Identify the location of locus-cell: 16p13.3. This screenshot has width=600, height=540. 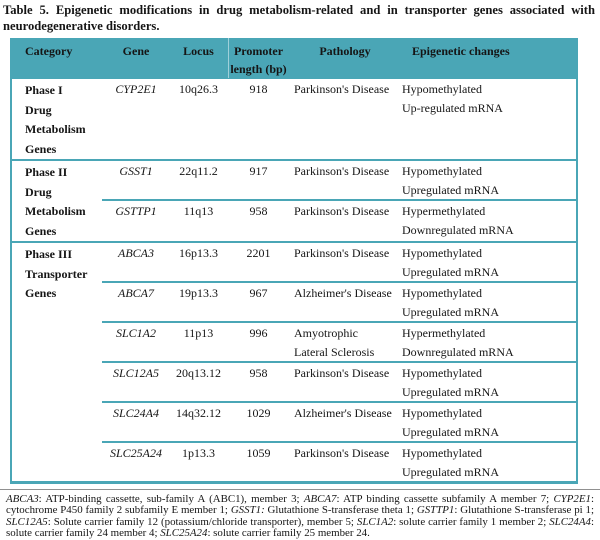
(198, 253).